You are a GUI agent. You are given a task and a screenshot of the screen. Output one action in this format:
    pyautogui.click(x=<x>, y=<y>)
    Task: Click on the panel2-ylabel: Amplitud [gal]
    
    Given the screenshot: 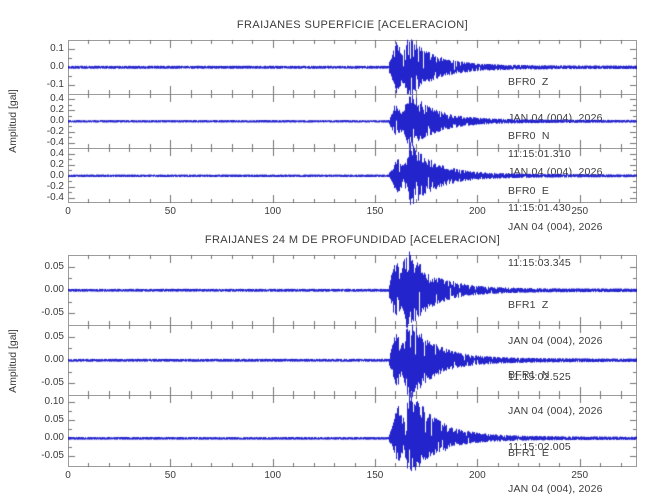 What is the action you would take?
    pyautogui.click(x=13, y=361)
    